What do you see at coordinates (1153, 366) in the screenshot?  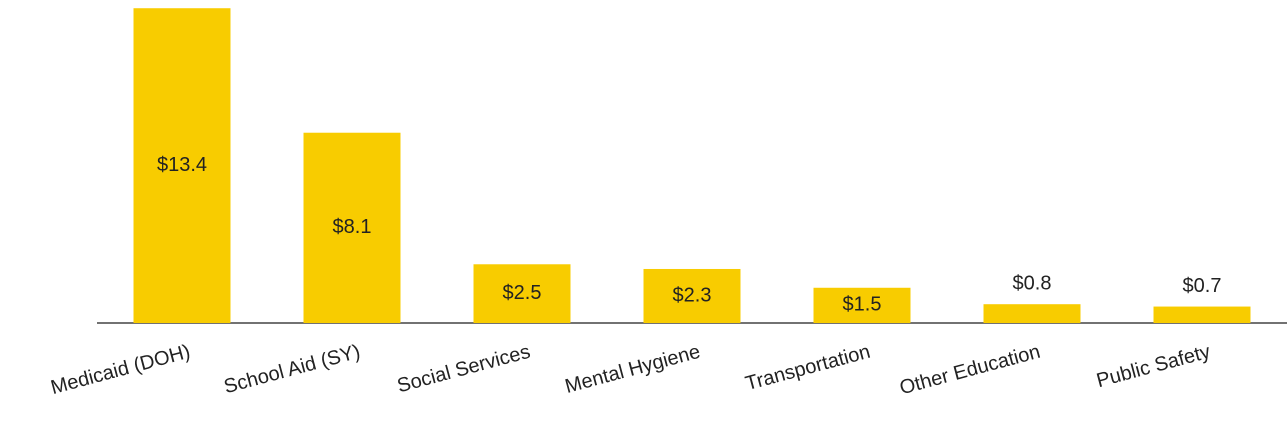 I see `x-tick-label: Public Safety` at bounding box center [1153, 366].